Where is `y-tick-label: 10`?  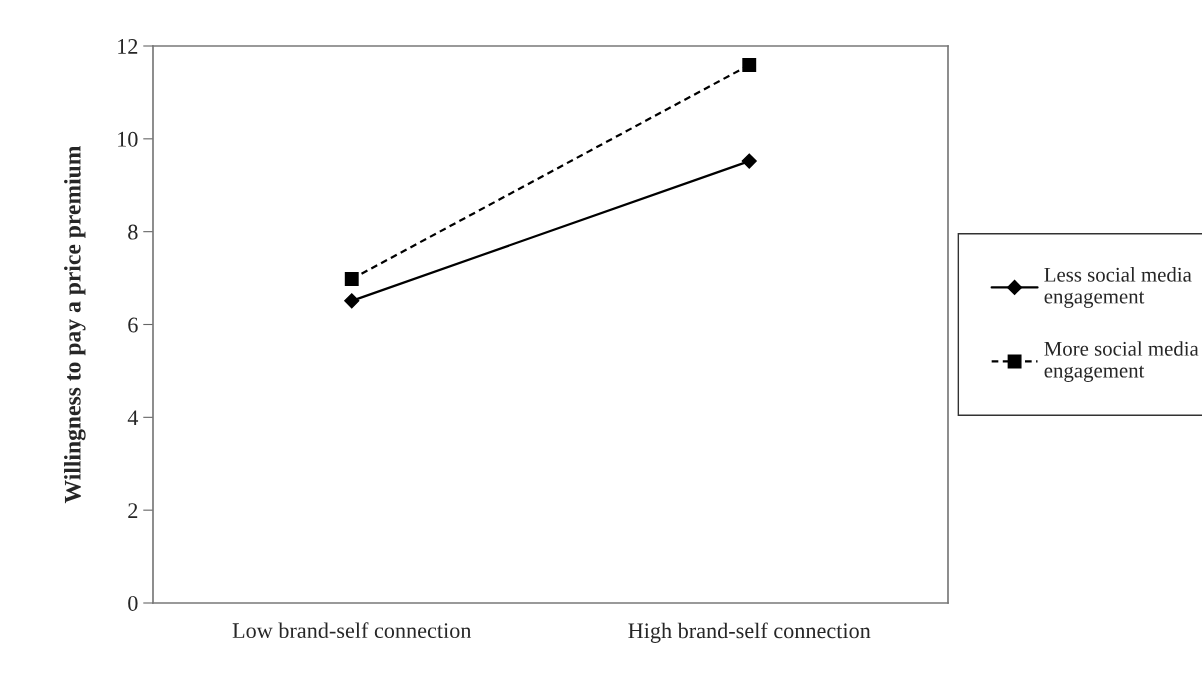
y-tick-label: 10 is located at coordinates (128, 139).